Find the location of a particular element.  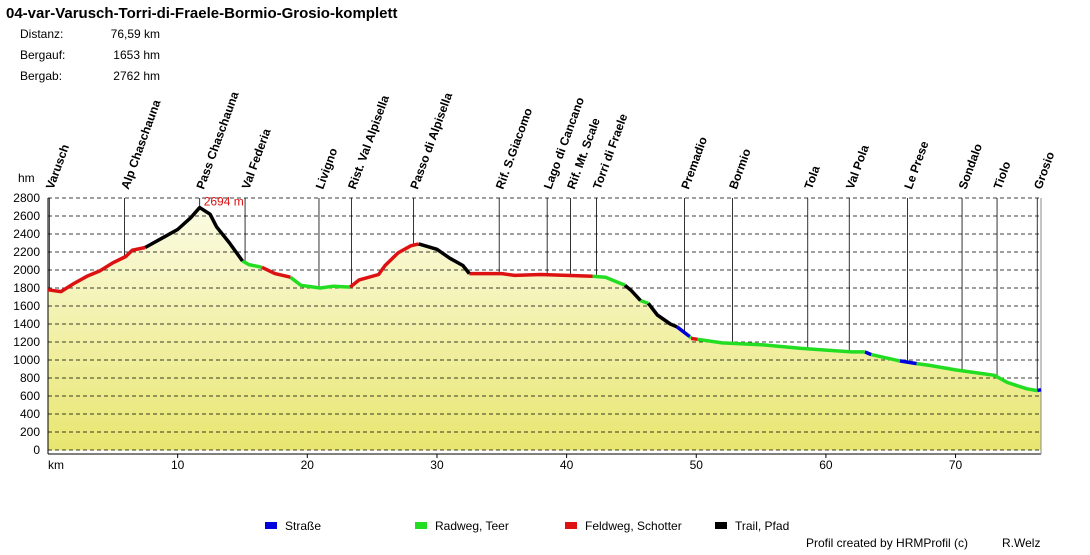

legend-label: Feldweg, Schotter is located at coordinates (633, 526).